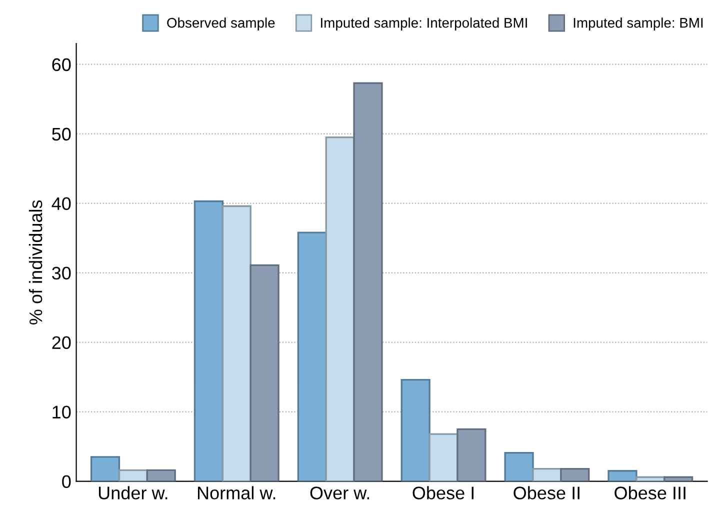 This screenshot has width=713, height=512. I want to click on x-tick-label: Under w., so click(133, 493).